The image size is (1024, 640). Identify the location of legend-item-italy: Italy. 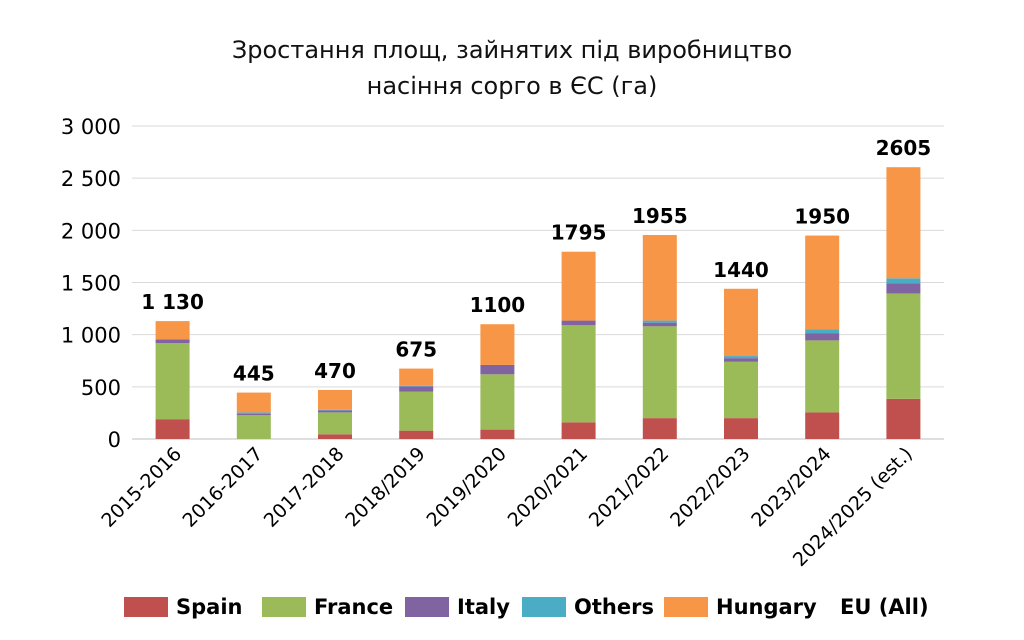
(457, 607).